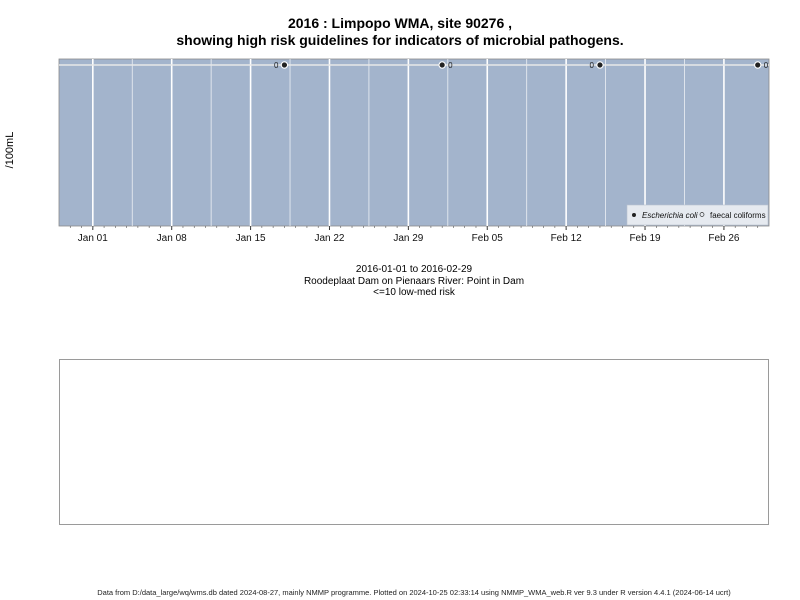  I want to click on x-tick-label: Jan 29, so click(408, 238).